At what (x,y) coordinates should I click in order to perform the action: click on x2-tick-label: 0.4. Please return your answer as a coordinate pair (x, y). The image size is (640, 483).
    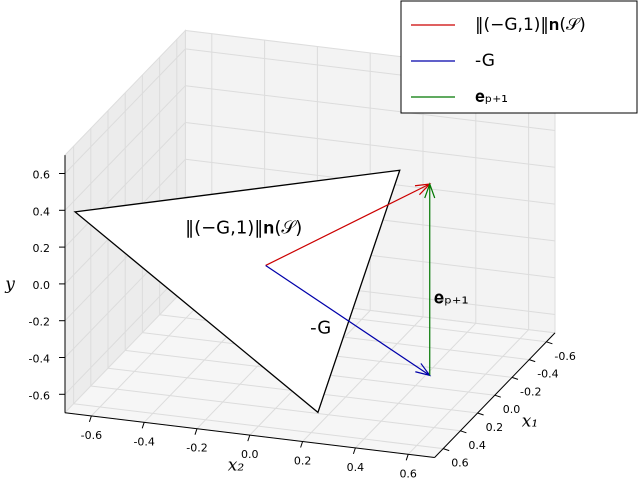
    Looking at the image, I should click on (356, 467).